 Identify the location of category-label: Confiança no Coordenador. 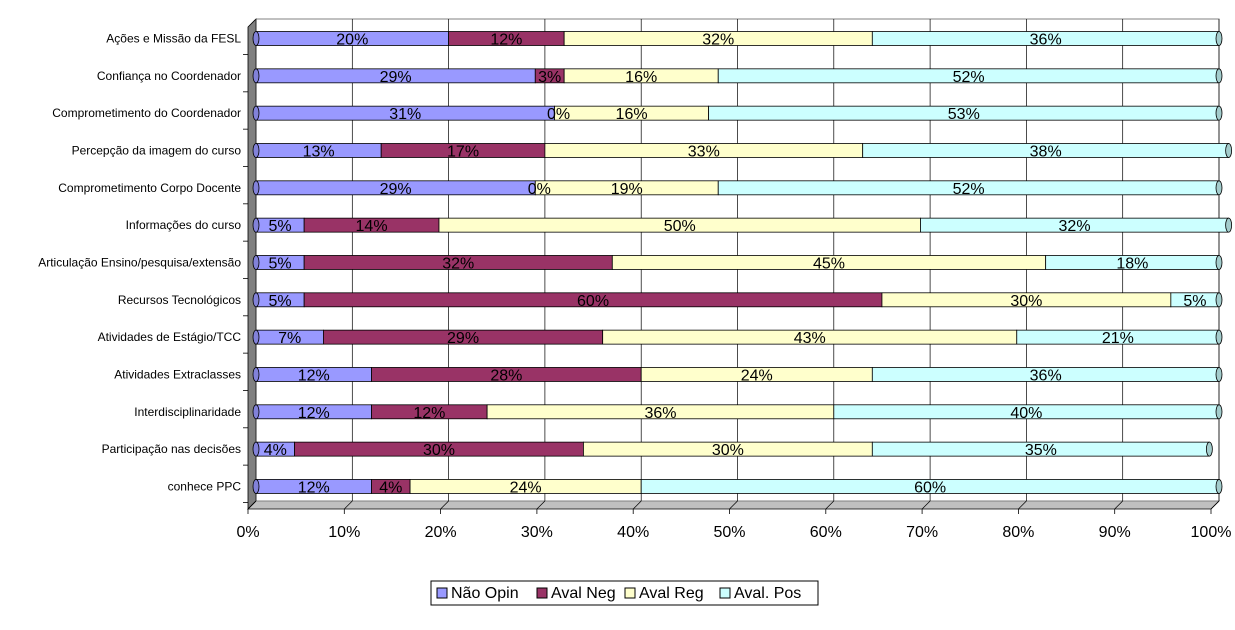
(169, 76).